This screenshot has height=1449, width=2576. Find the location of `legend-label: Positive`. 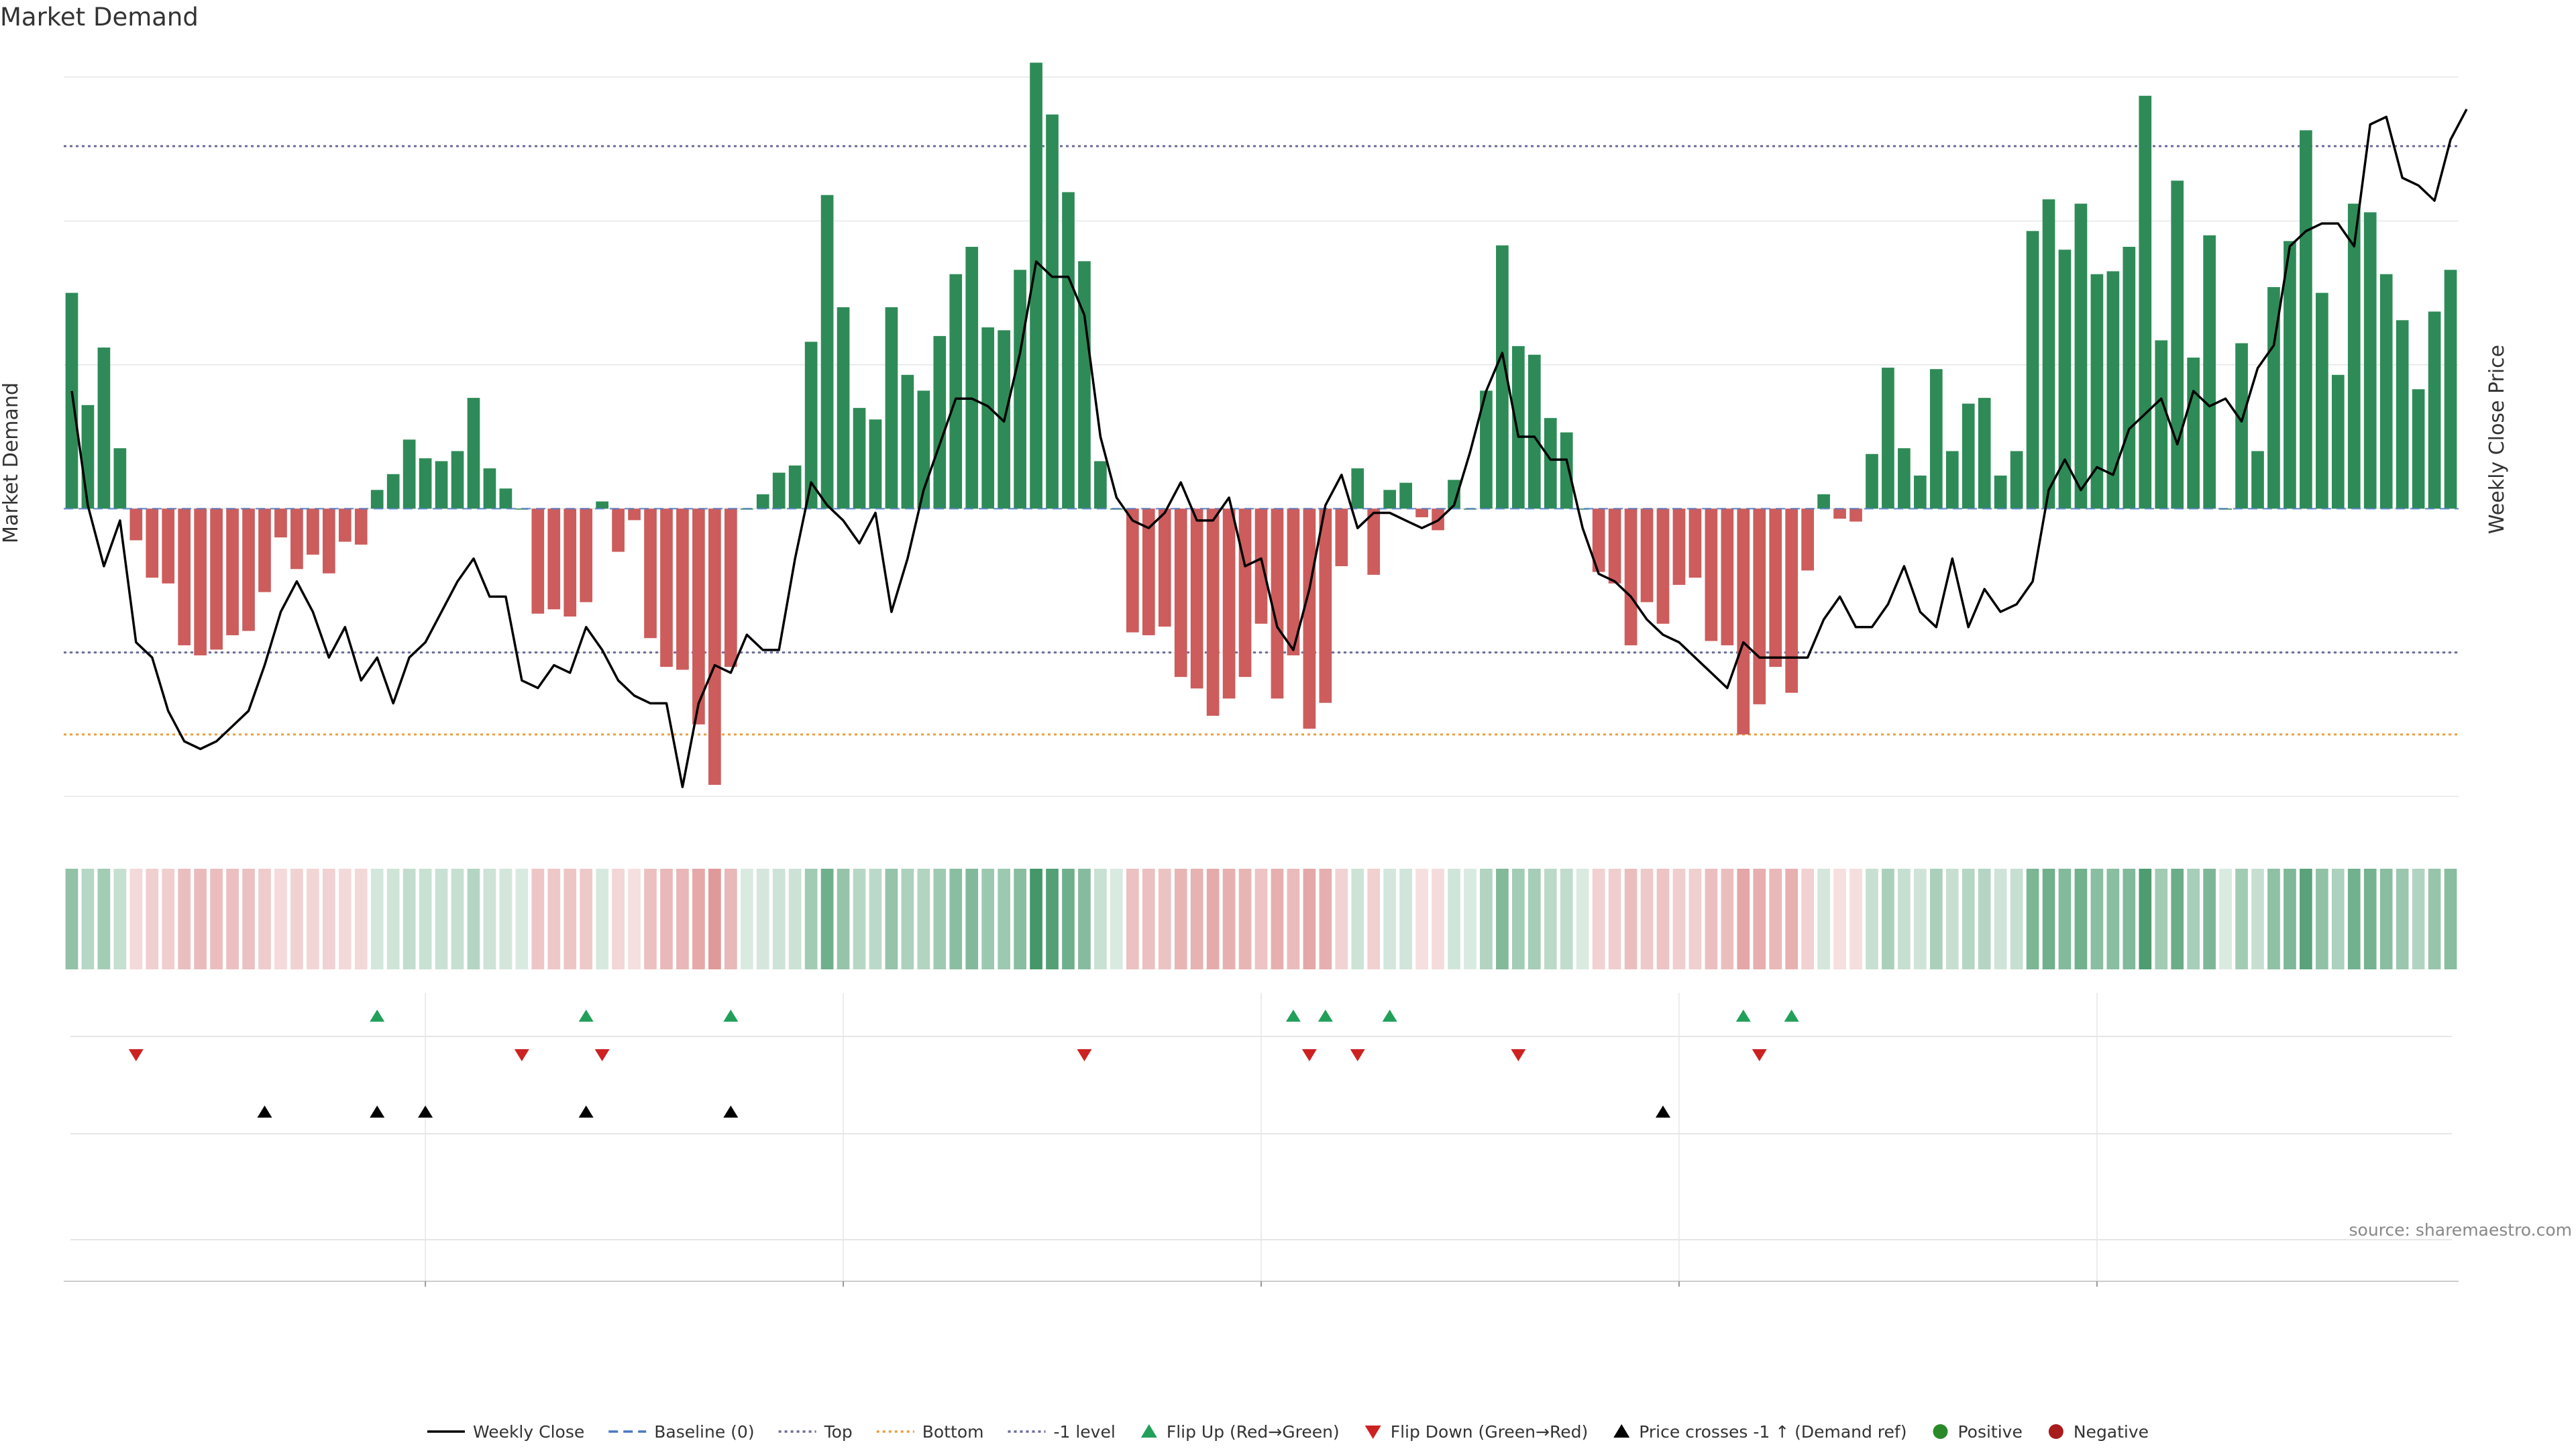

legend-label: Positive is located at coordinates (1989, 1432).